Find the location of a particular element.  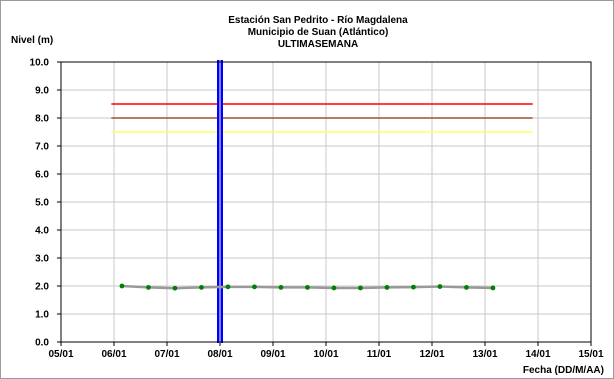

chart-title-line-1: Estación San Pedrito - Río Magdalena is located at coordinates (318, 20).